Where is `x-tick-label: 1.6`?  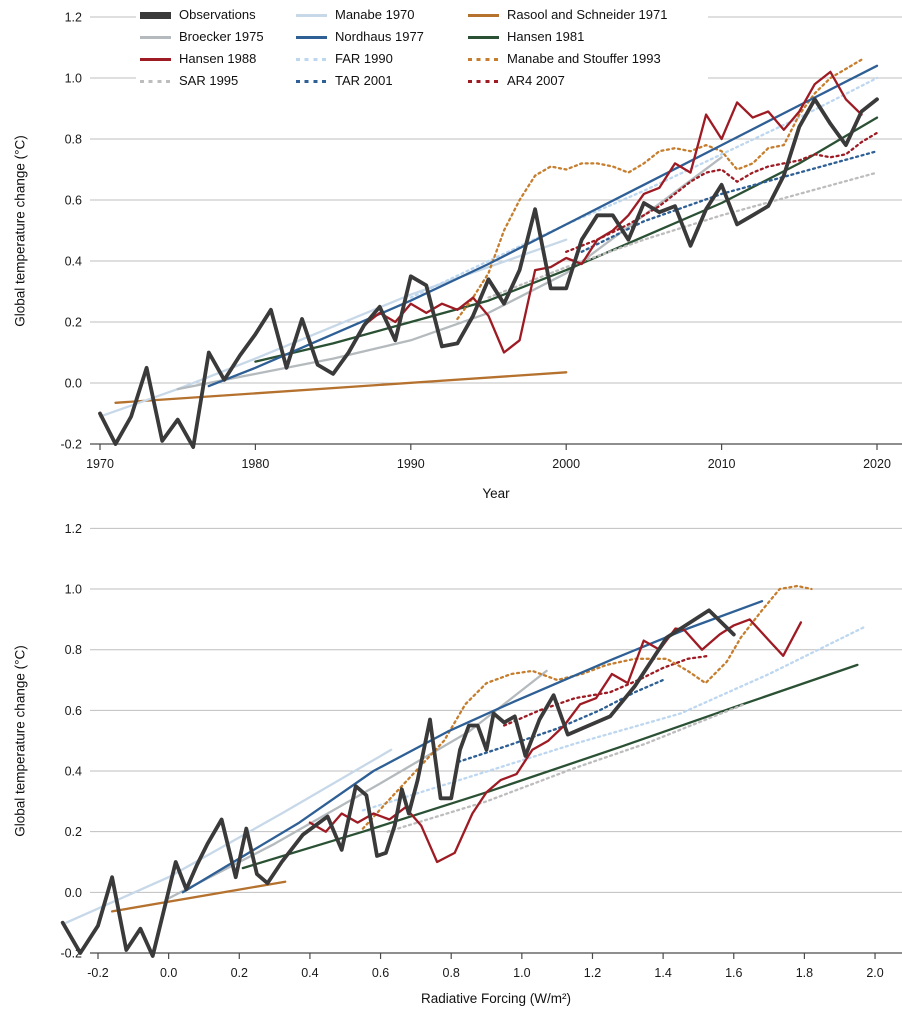 x-tick-label: 1.6 is located at coordinates (733, 973).